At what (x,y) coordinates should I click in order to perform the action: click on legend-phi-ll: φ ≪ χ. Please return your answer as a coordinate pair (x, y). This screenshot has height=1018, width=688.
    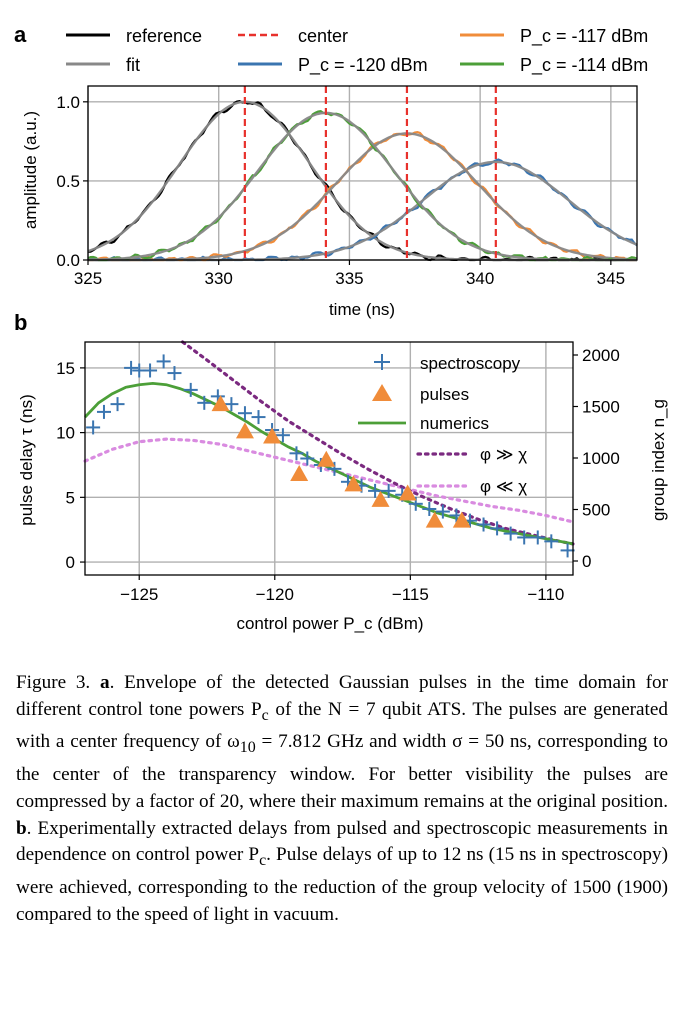
    Looking at the image, I should click on (503, 486).